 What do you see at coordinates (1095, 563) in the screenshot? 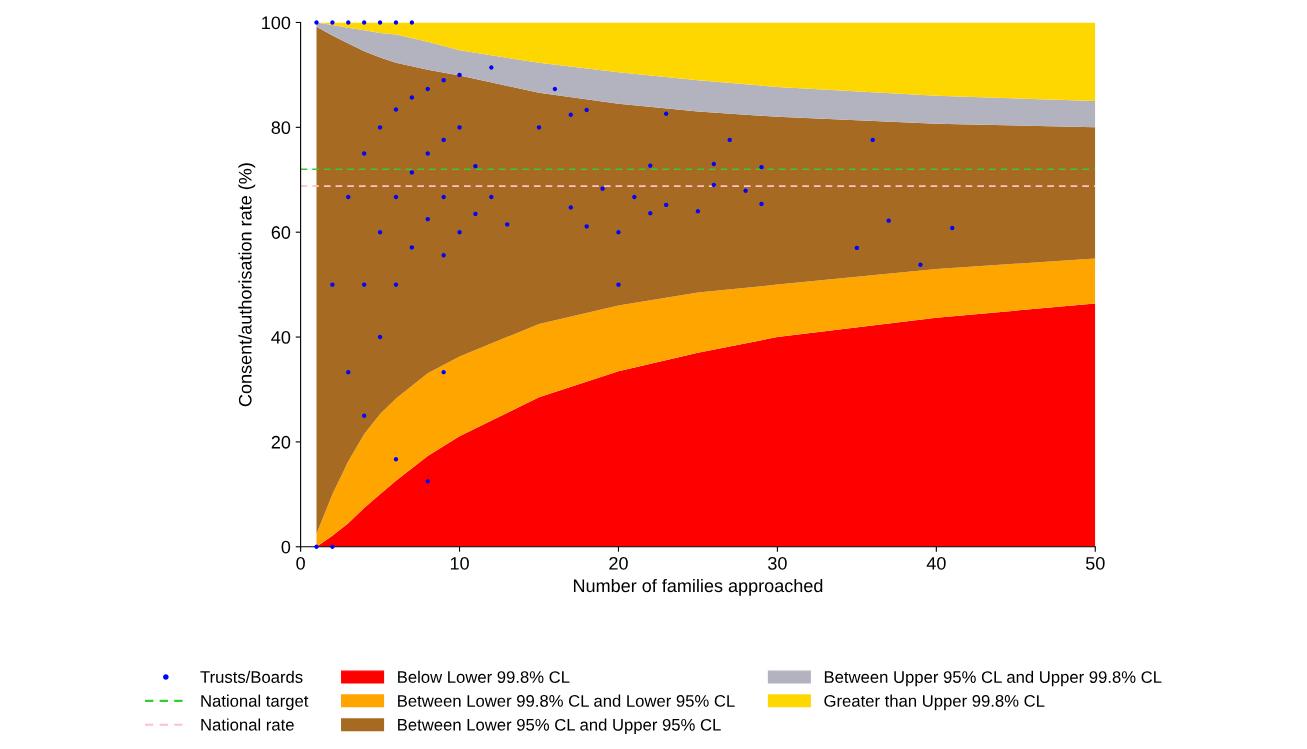
I see `x-tick-label: 50` at bounding box center [1095, 563].